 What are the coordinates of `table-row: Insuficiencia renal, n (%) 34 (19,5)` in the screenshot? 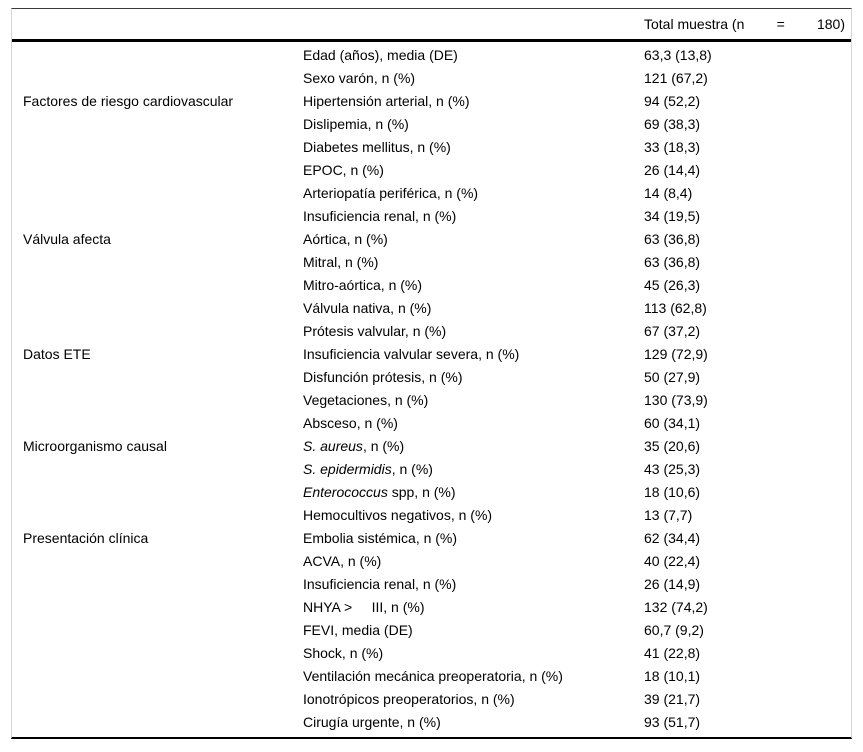 It's located at (431, 216).